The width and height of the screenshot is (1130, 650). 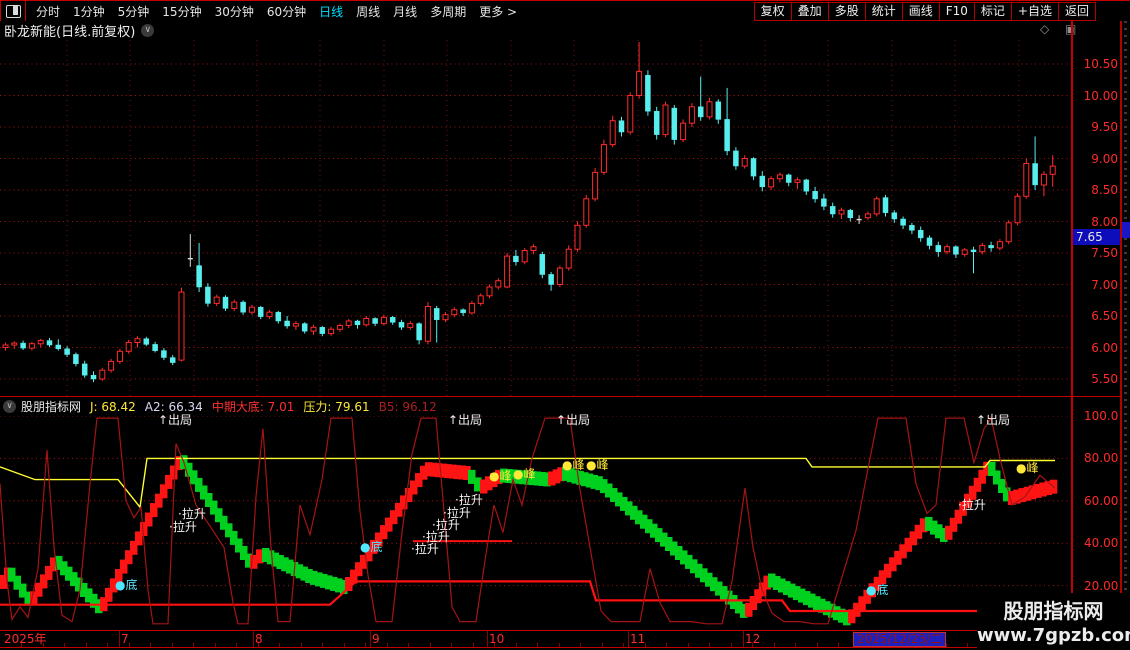 I want to click on toolbar-button-+自选: +自选, so click(x=1034, y=11).